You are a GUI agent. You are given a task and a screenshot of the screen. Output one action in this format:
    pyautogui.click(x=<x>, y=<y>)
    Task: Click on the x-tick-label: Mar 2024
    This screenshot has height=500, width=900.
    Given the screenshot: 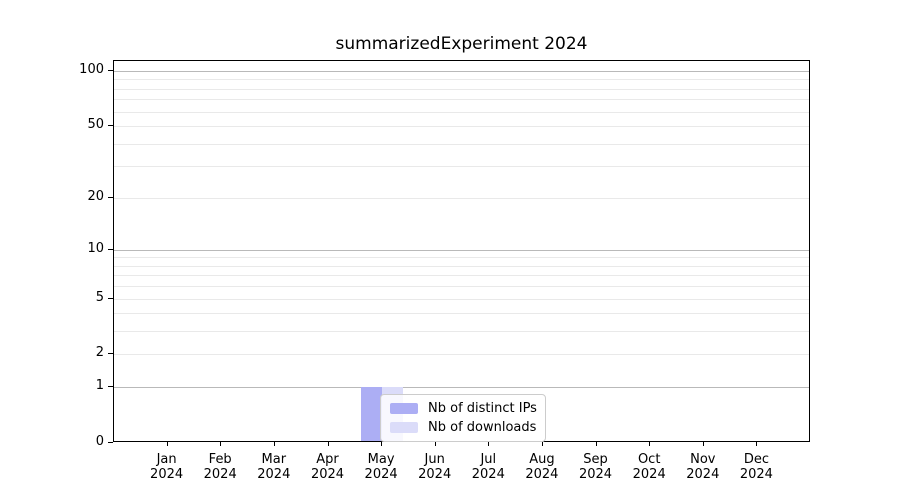 What is the action you would take?
    pyautogui.click(x=274, y=467)
    